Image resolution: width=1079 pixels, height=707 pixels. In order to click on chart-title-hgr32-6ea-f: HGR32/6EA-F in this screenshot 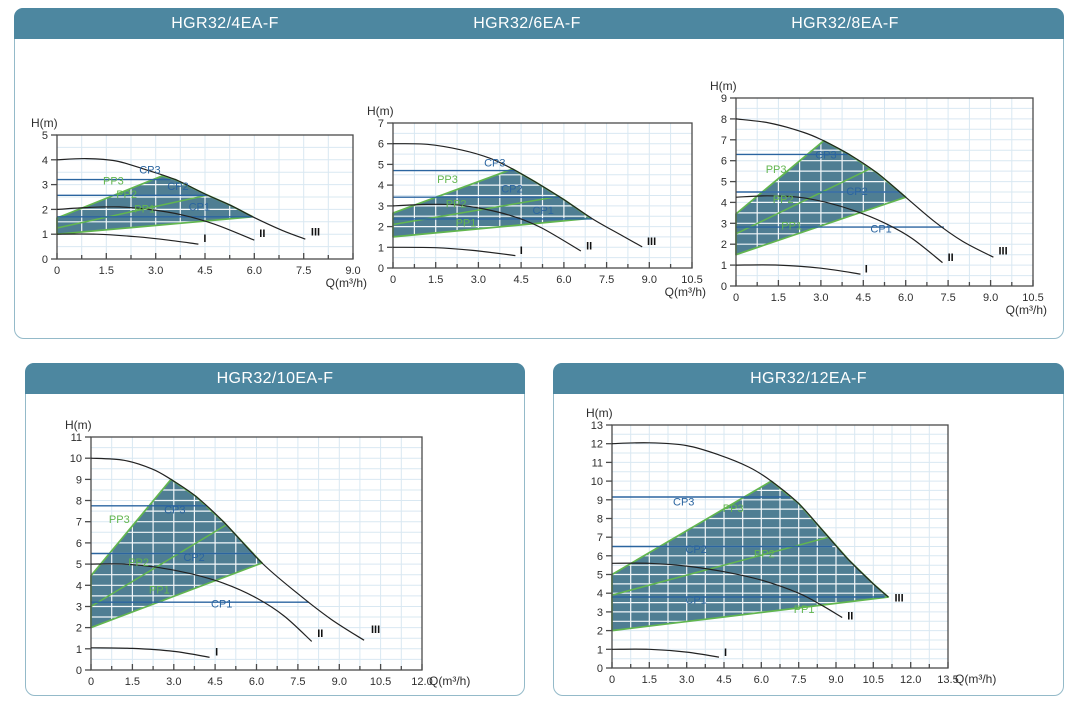, I will do `click(527, 23)`.